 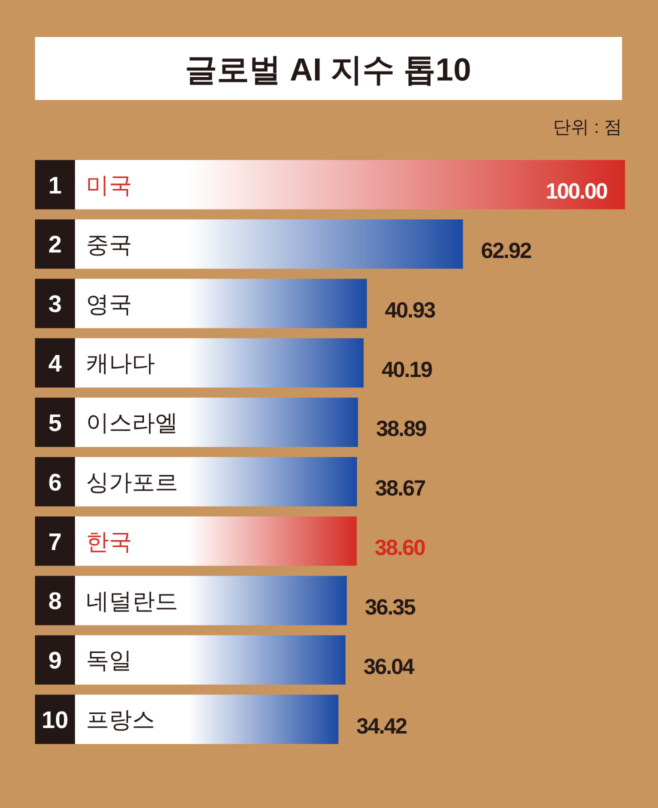 What do you see at coordinates (587, 127) in the screenshot?
I see `text: 단위 : 점` at bounding box center [587, 127].